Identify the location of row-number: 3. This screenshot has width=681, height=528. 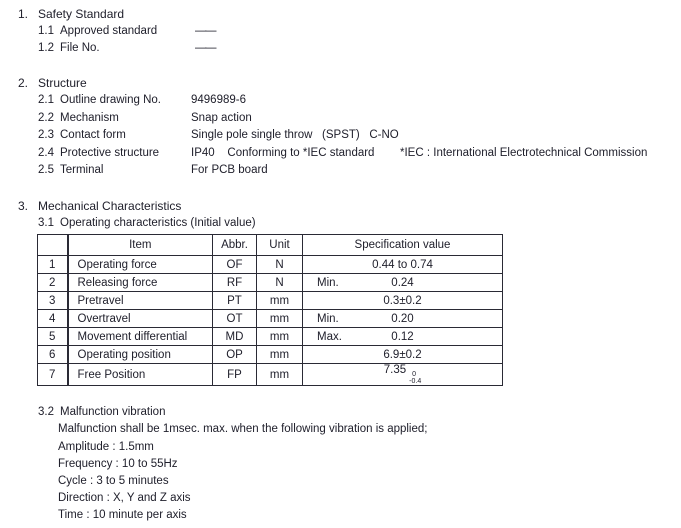
(53, 300).